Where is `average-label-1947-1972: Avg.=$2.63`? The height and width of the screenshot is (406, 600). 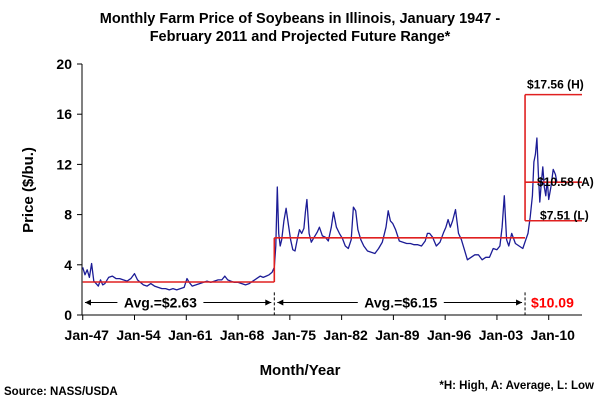 average-label-1947-1972: Avg.=$2.63 is located at coordinates (160, 302).